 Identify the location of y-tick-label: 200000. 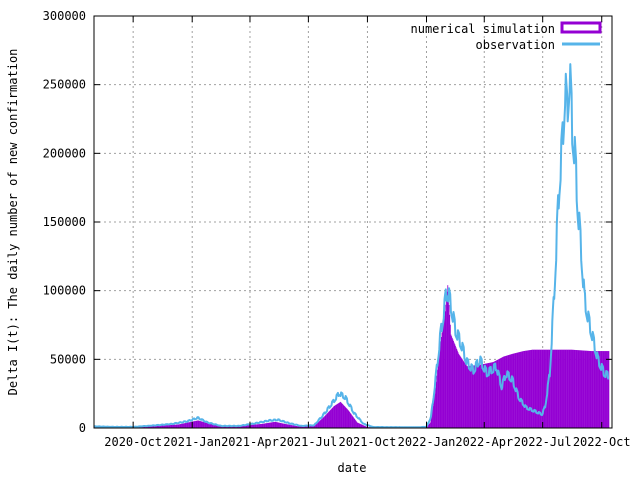
(64, 153).